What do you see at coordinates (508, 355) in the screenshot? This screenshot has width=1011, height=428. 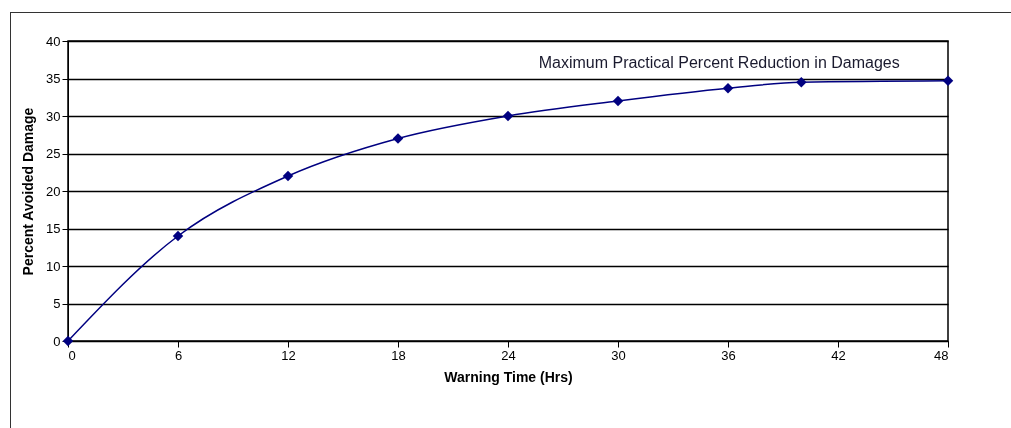 I see `x-tick-label: 24` at bounding box center [508, 355].